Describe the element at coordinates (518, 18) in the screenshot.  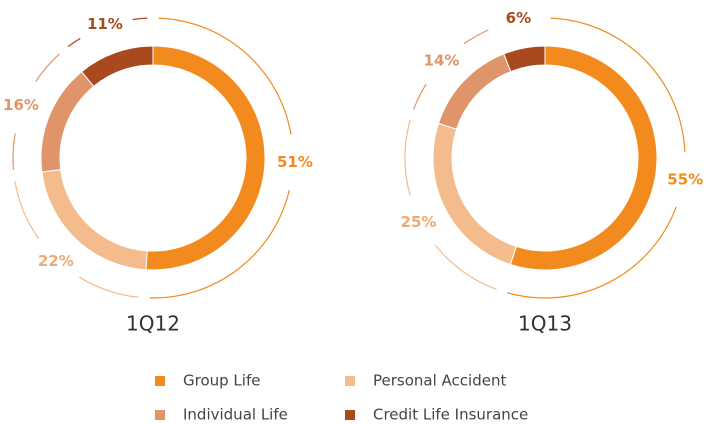
I see `data-label: 6%` at that location.